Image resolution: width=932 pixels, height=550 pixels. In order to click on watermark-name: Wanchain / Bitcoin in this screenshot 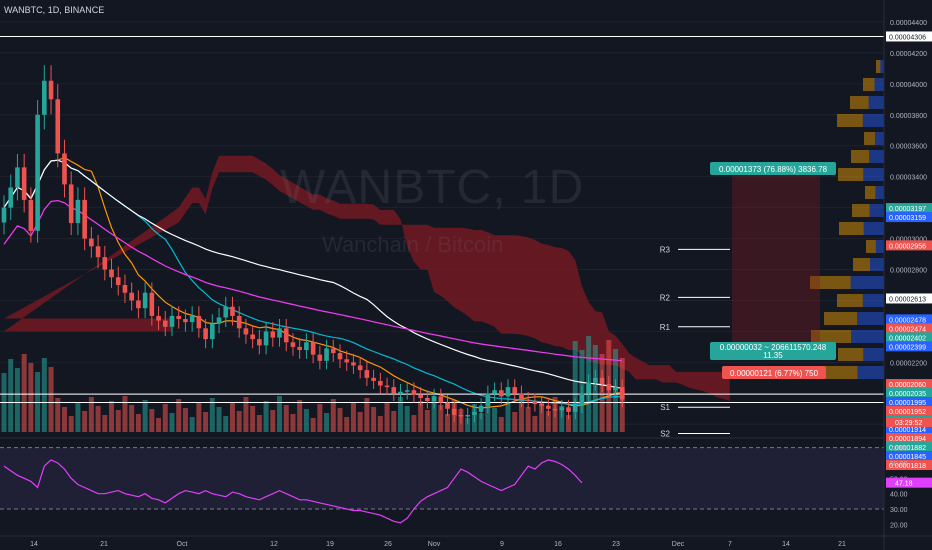, I will do `click(413, 244)`.